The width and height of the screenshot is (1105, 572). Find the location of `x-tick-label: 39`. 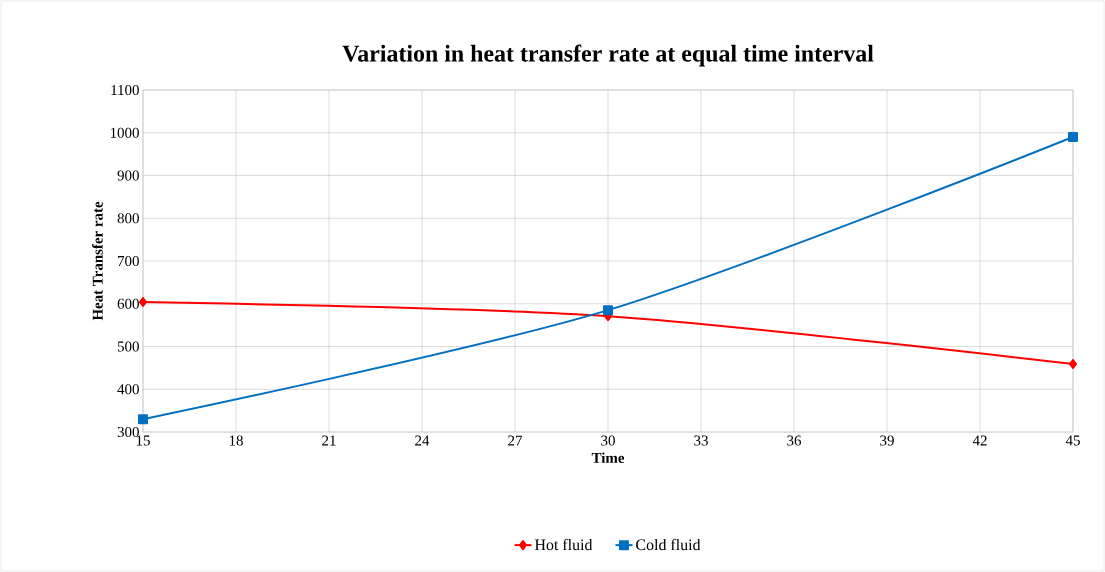

x-tick-label: 39 is located at coordinates (887, 440).